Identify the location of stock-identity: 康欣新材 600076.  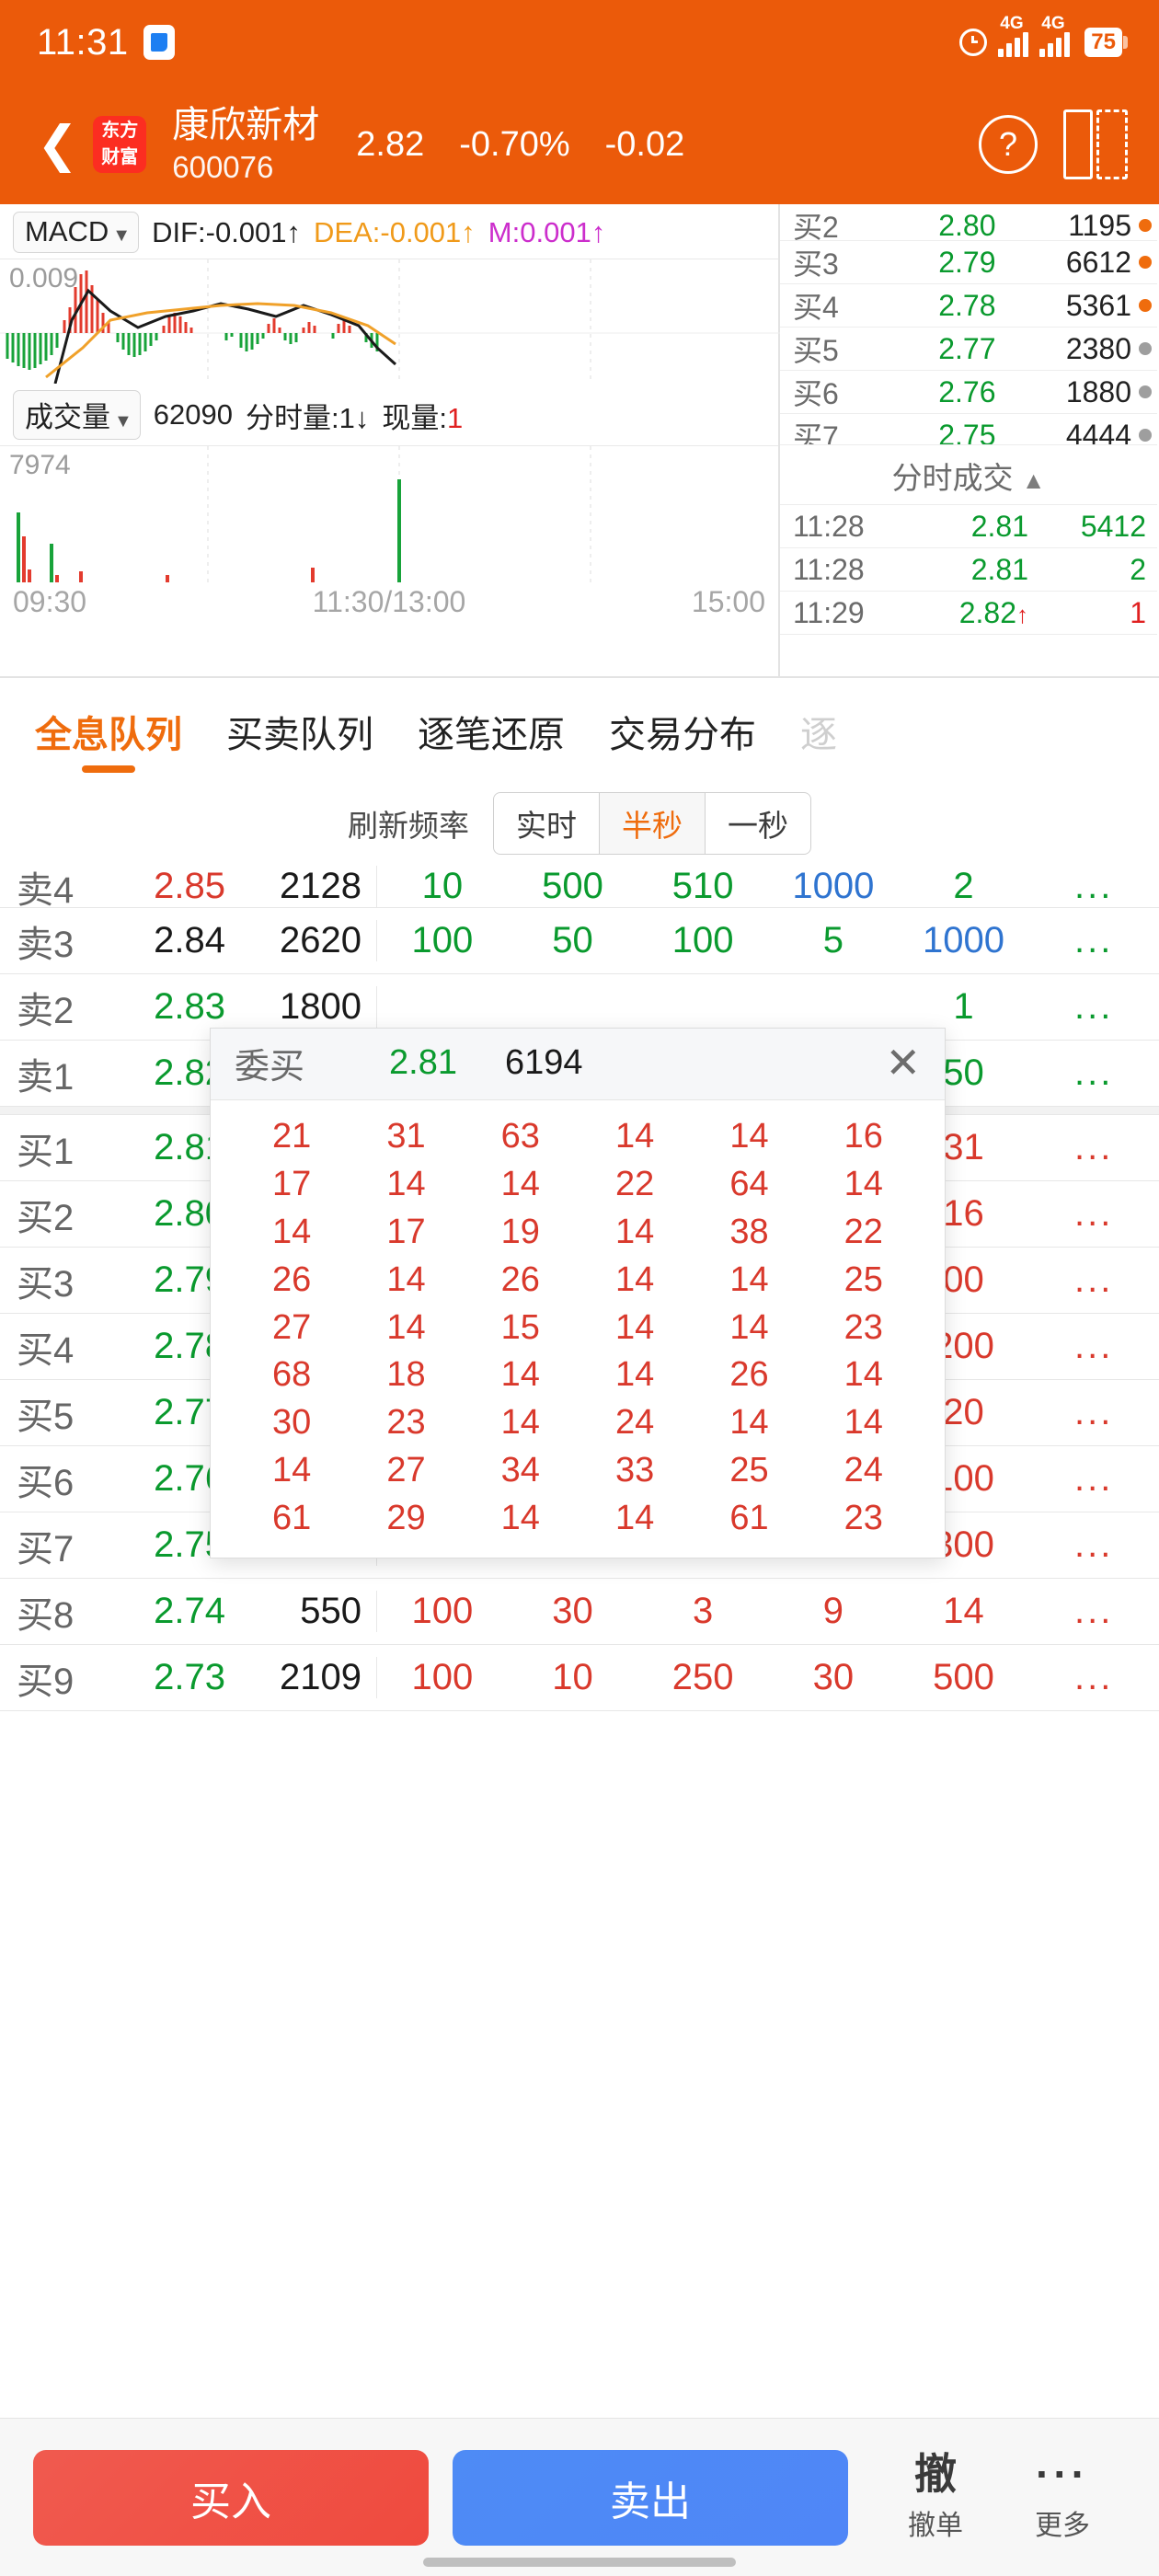
(245, 144).